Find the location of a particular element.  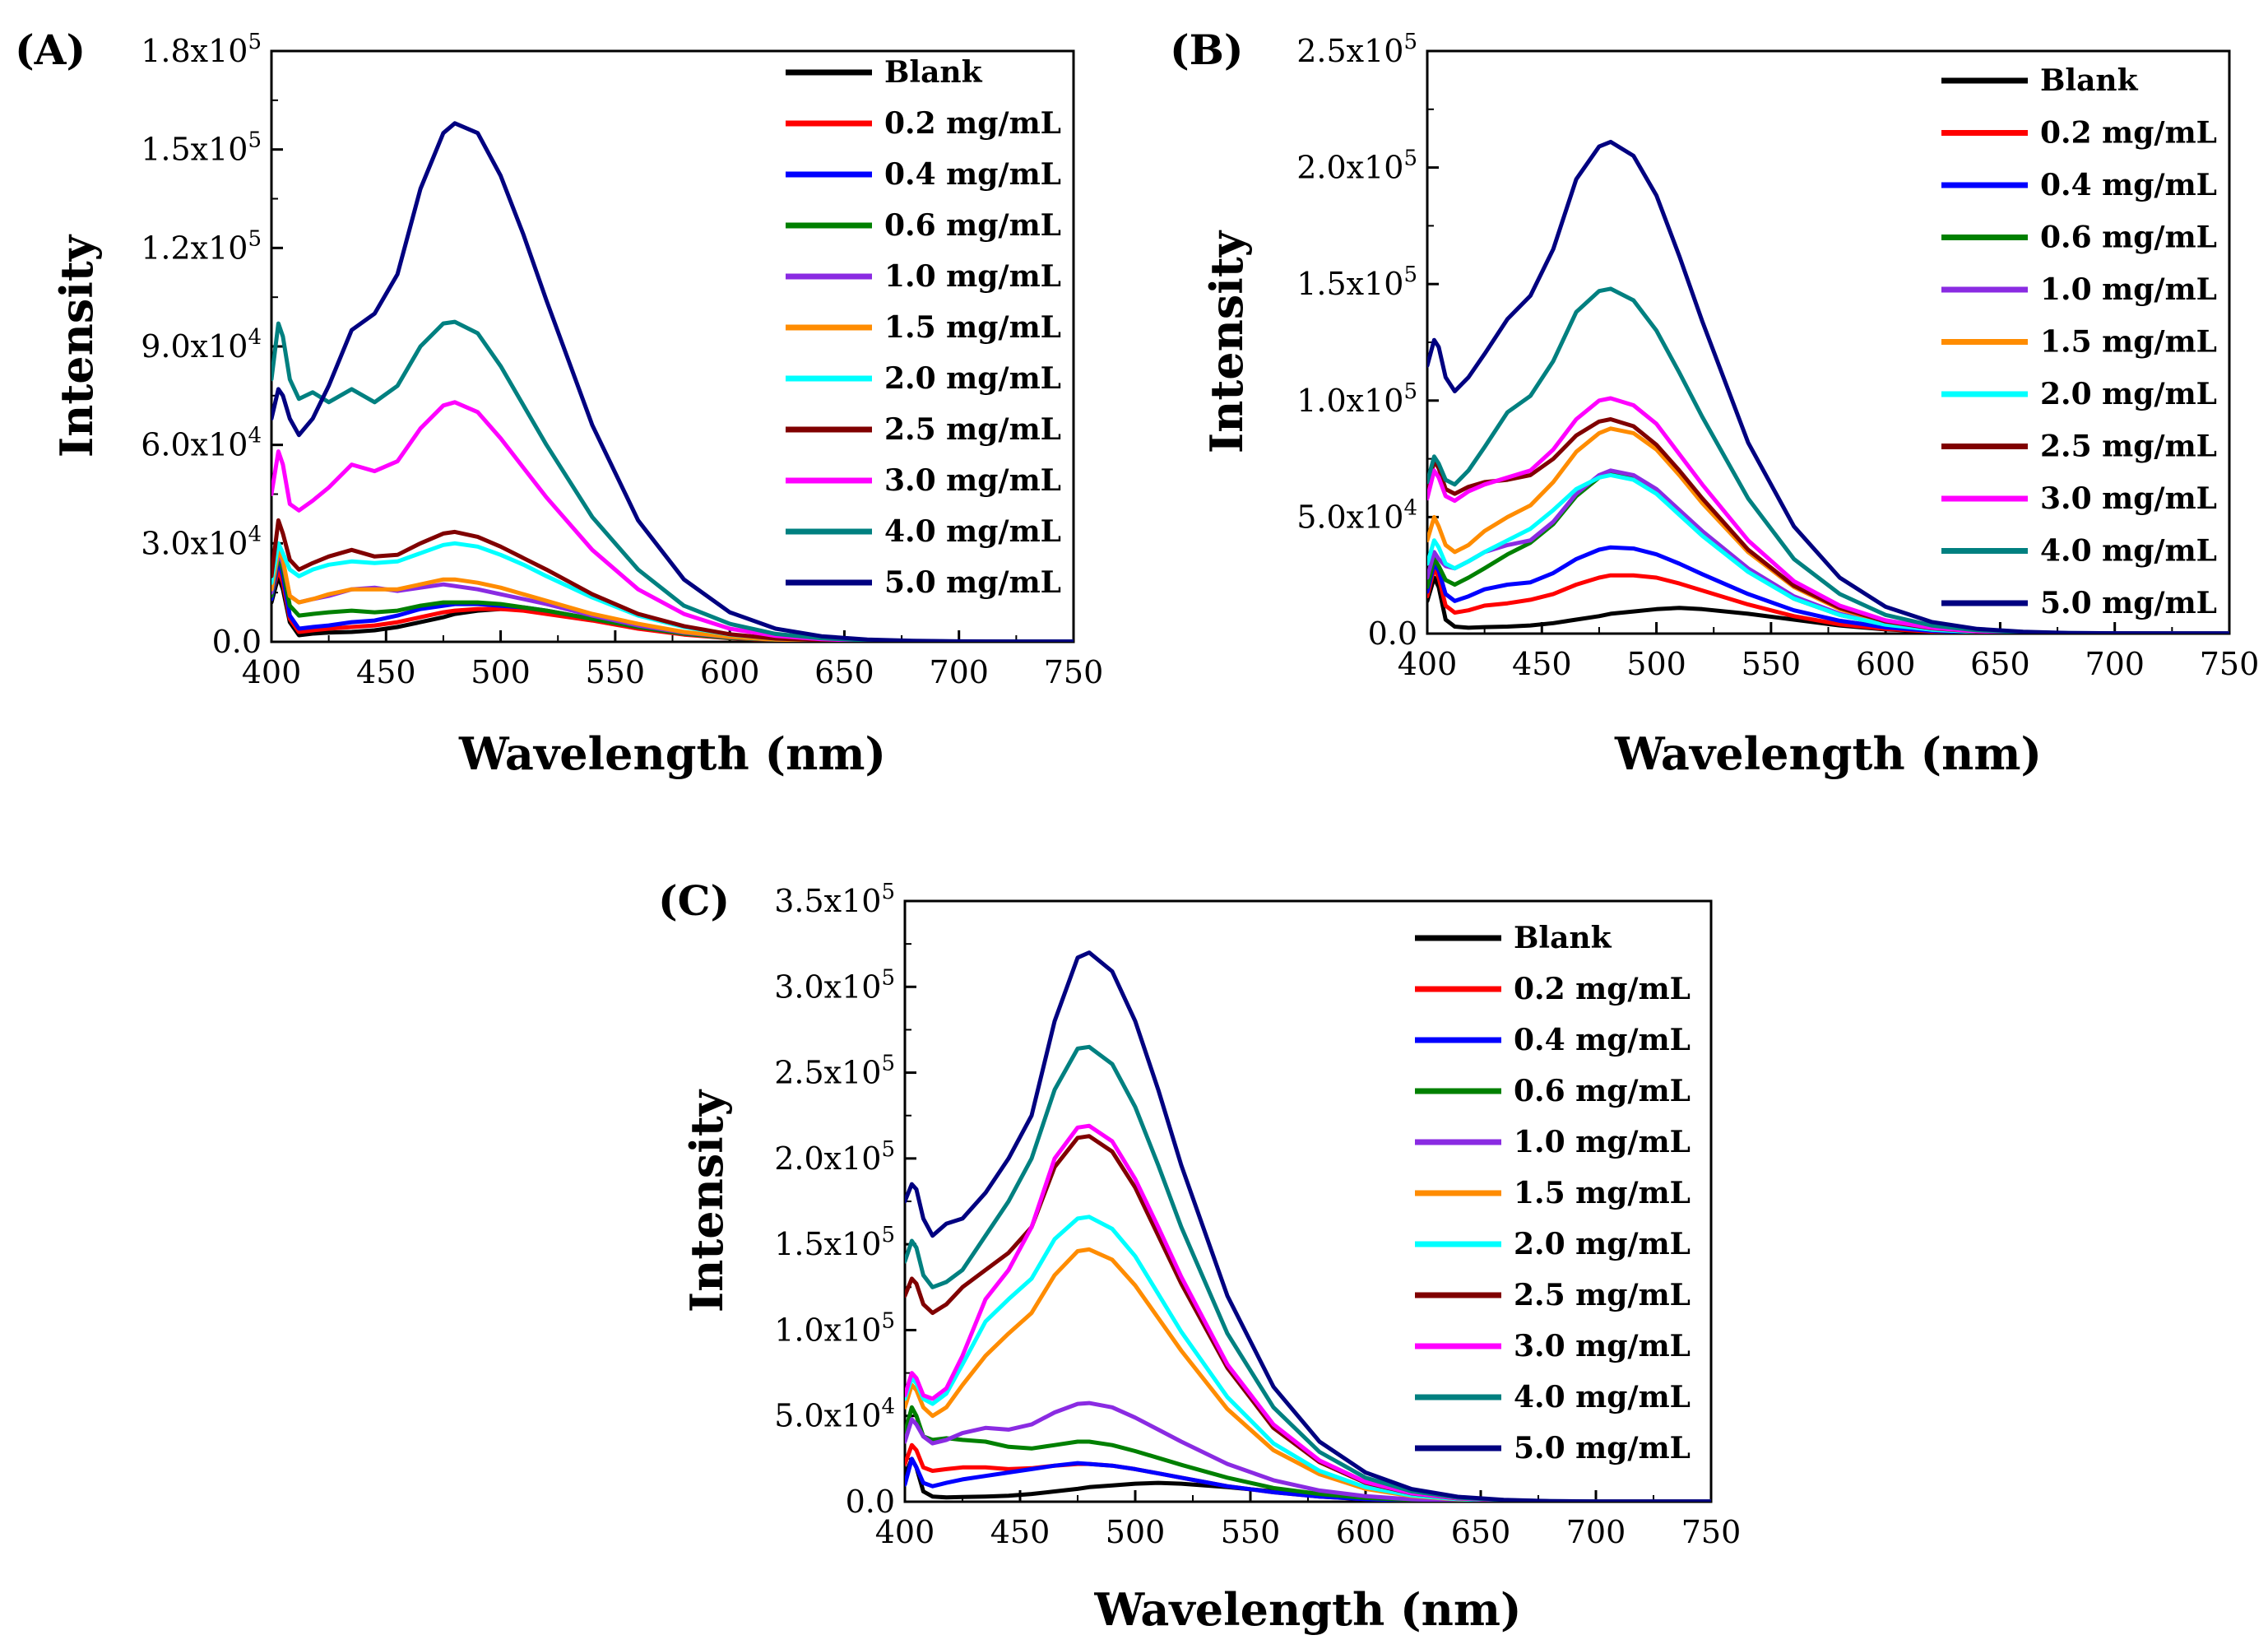

panel-label: (A) is located at coordinates (50, 50).